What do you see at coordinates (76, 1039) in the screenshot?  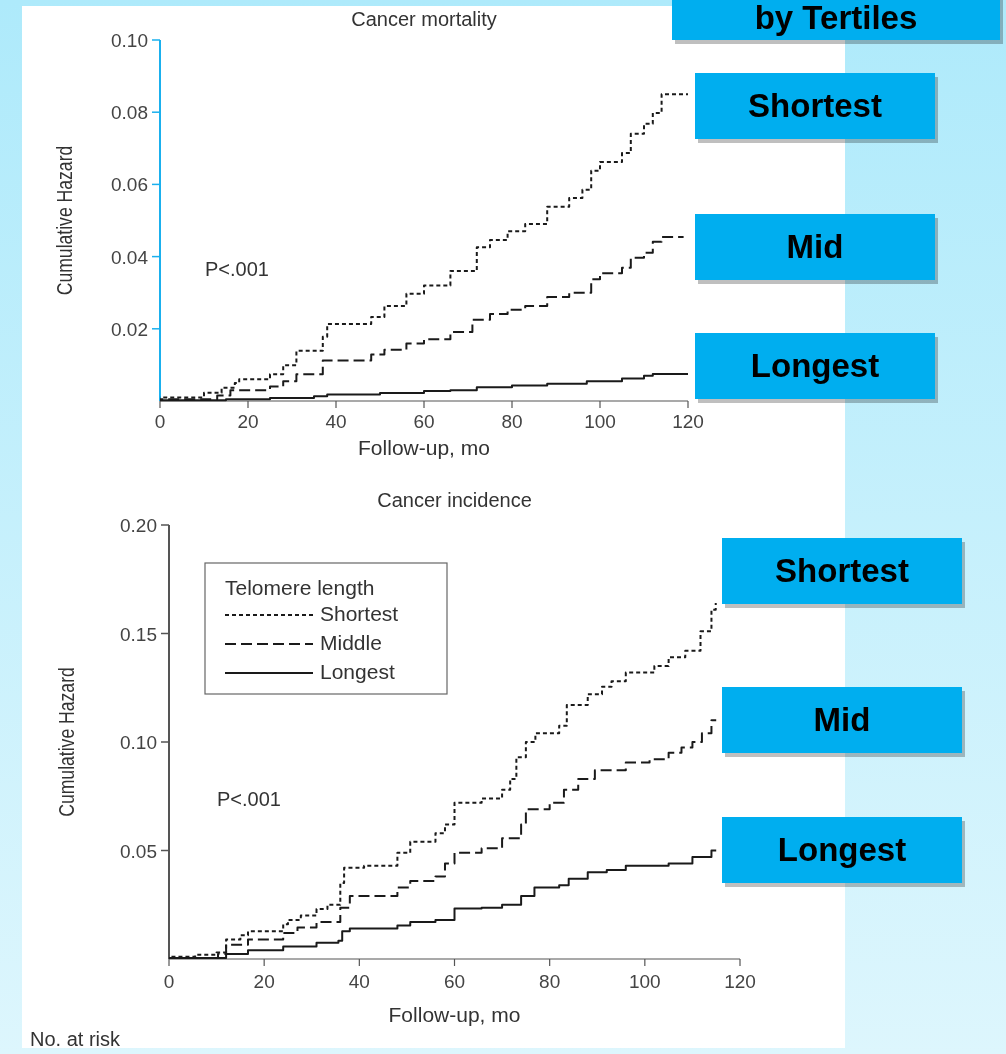 I see `text: No. at risk` at bounding box center [76, 1039].